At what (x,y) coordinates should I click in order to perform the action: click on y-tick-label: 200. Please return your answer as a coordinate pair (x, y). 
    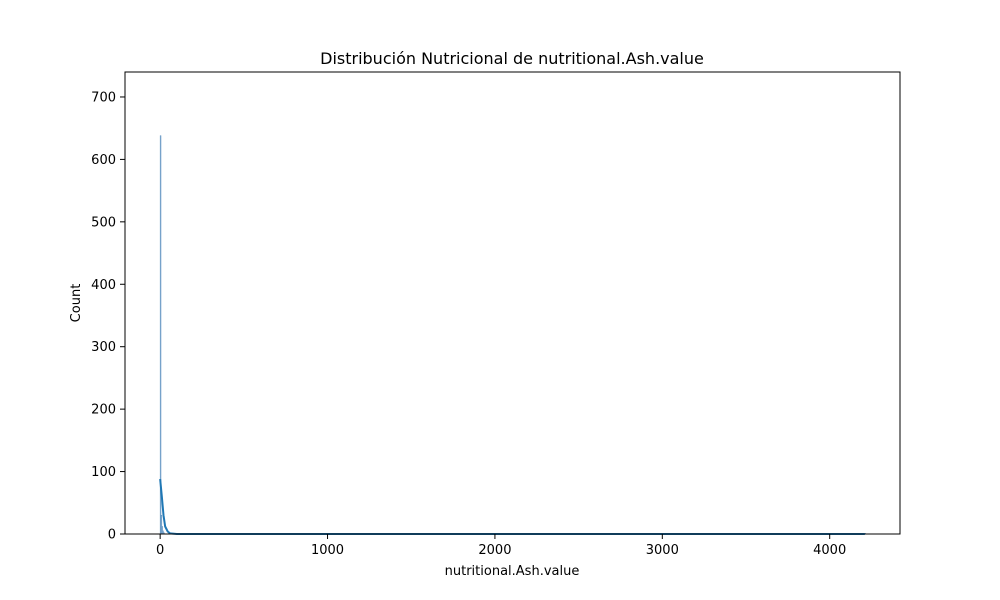
    Looking at the image, I should click on (103, 410).